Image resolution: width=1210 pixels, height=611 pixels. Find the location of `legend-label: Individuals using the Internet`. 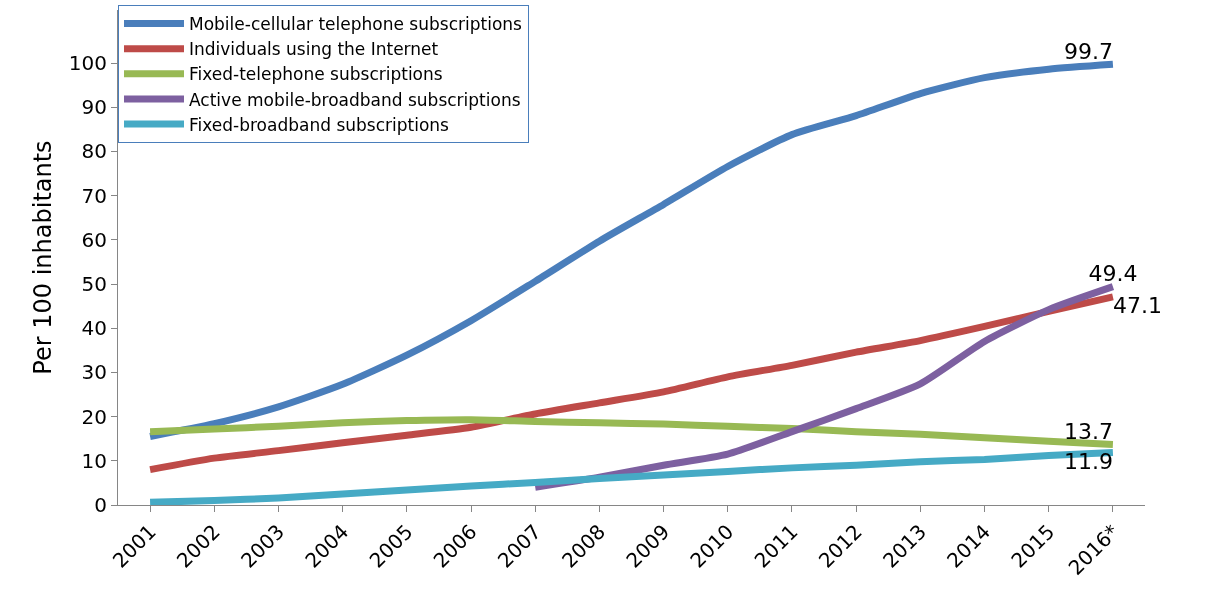

legend-label: Individuals using the Internet is located at coordinates (314, 49).